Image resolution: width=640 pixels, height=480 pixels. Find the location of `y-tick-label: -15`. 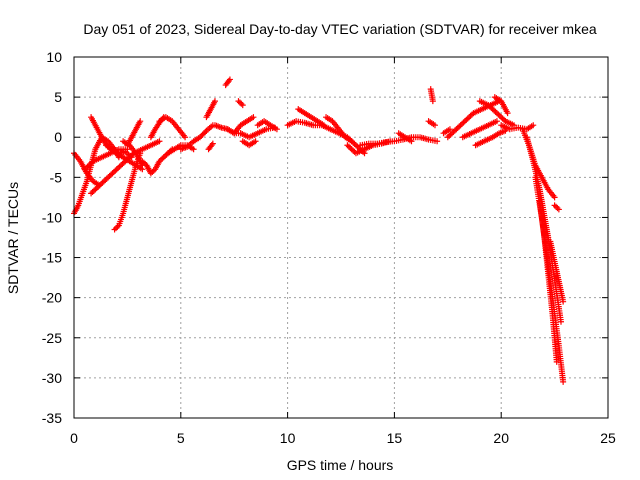

y-tick-label: -15 is located at coordinates (52, 258).